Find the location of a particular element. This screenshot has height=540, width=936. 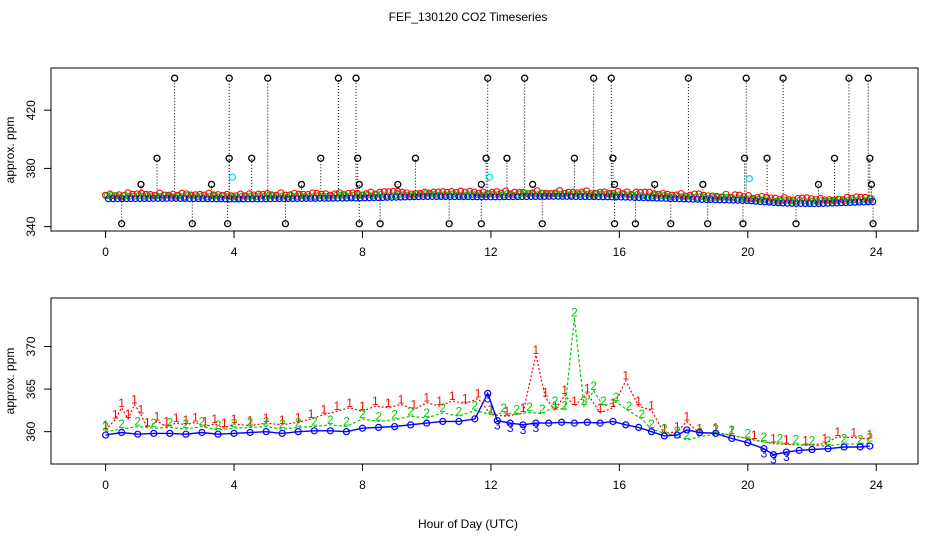

cyan-point is located at coordinates (749, 178).